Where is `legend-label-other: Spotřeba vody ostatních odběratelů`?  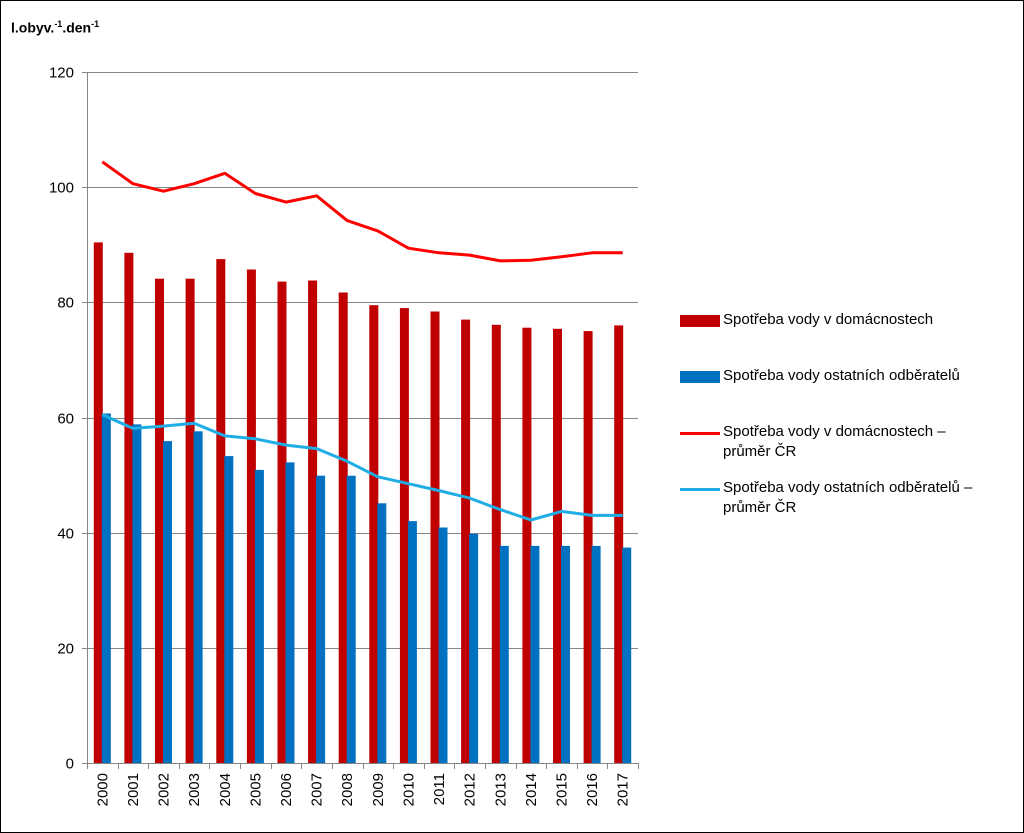 legend-label-other: Spotřeba vody ostatních odběratelů is located at coordinates (841, 375).